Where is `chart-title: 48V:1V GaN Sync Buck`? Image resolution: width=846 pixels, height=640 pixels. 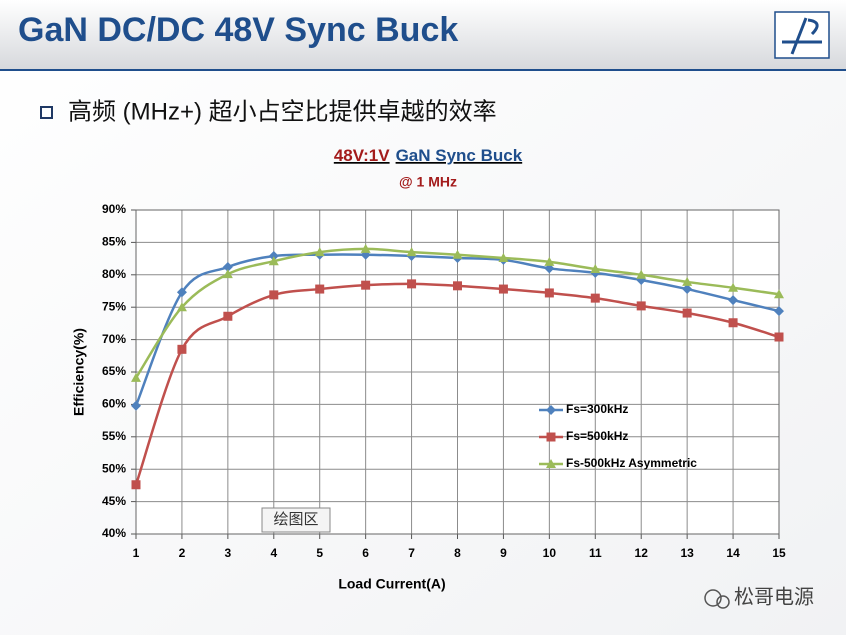
chart-title: 48V:1V GaN Sync Buck is located at coordinates (428, 155).